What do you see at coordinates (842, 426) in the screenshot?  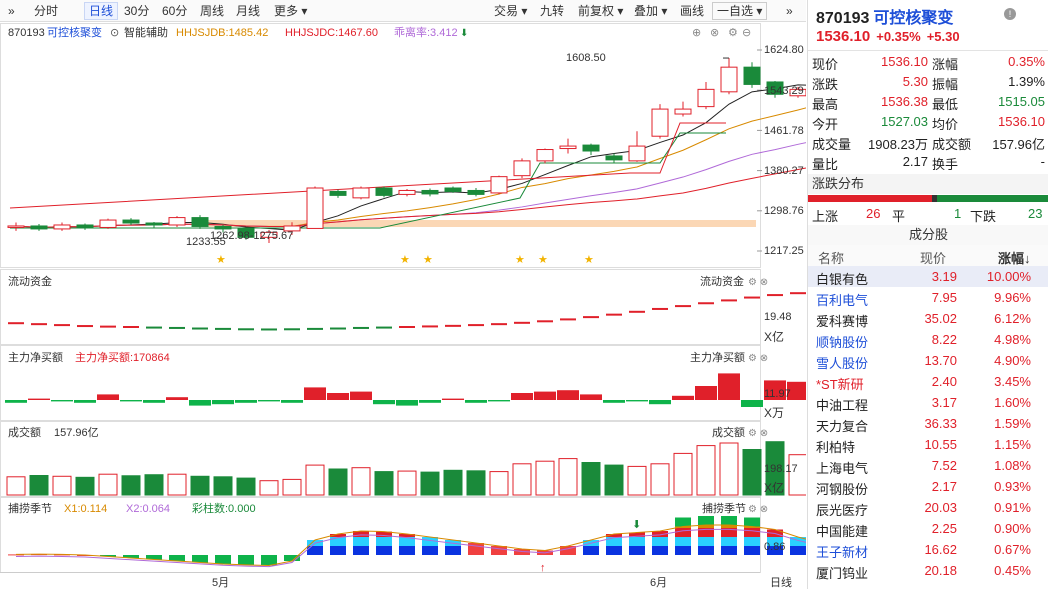 I see `constituent-name: 天力复合` at bounding box center [842, 426].